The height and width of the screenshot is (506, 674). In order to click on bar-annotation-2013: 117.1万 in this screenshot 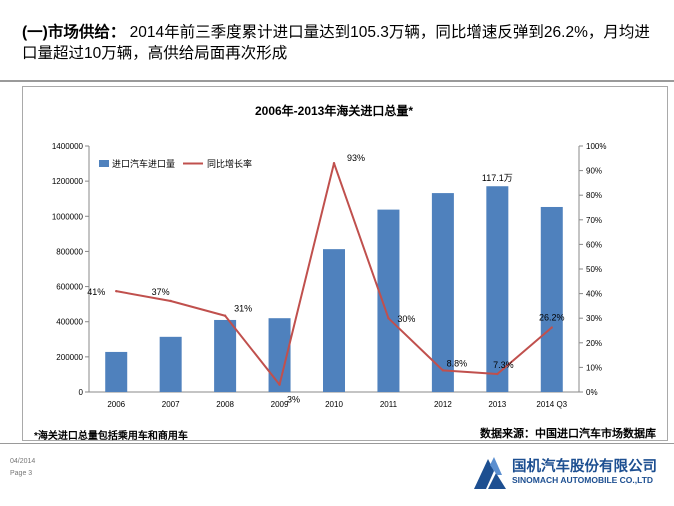, I will do `click(497, 178)`.